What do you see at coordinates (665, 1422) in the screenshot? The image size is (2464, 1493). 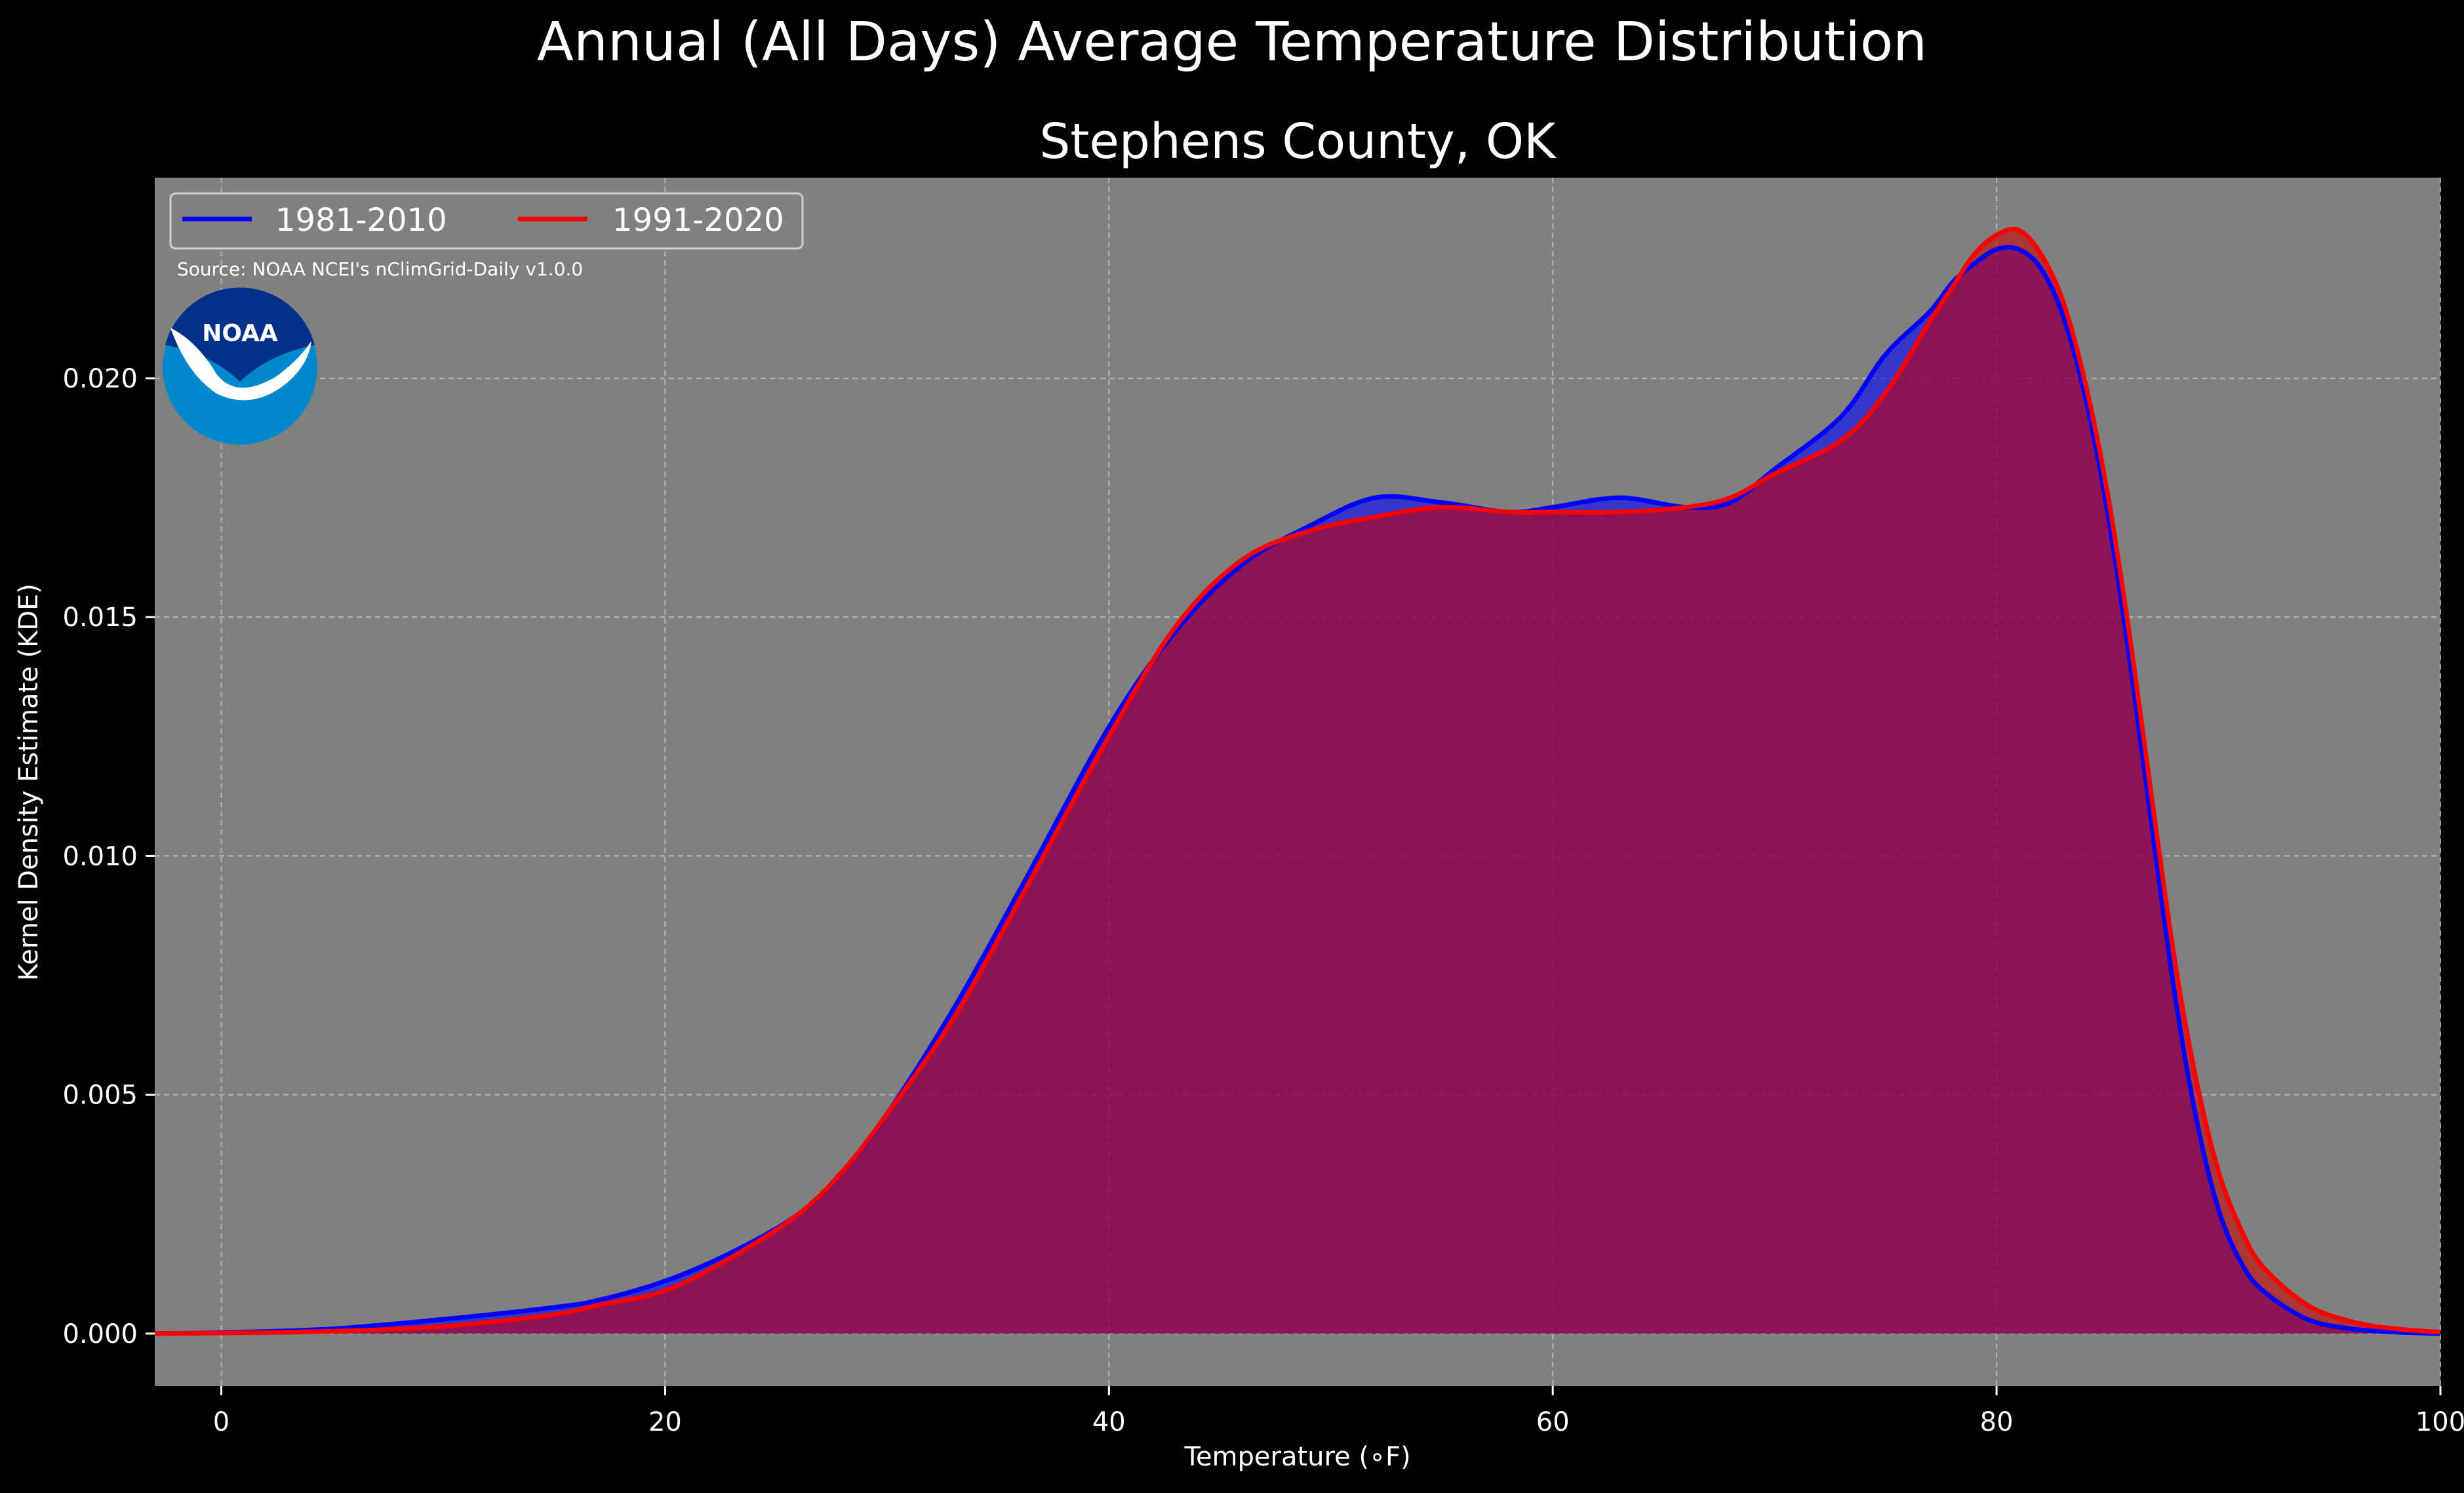 I see `x-tick-label: 20` at bounding box center [665, 1422].